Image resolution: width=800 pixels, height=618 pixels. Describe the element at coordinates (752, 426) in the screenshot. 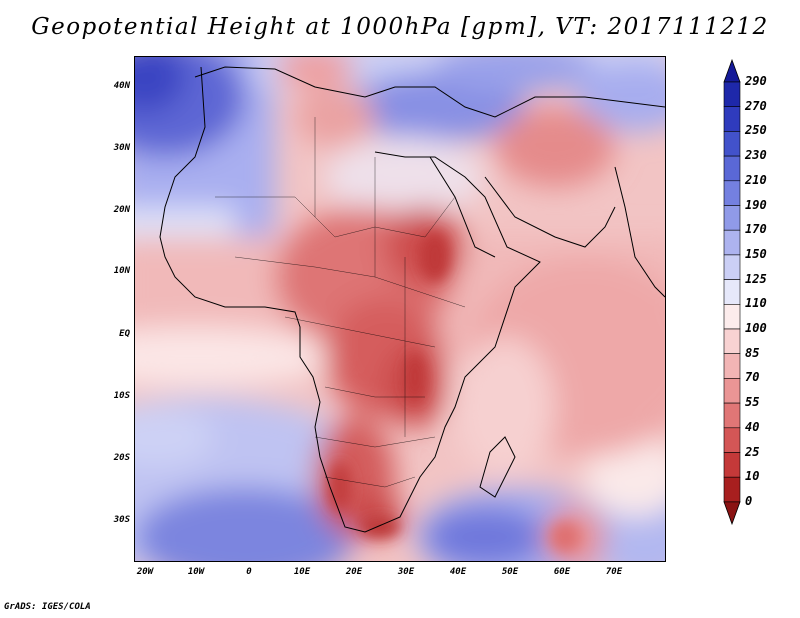

I see `colorbar-label: 40` at that location.